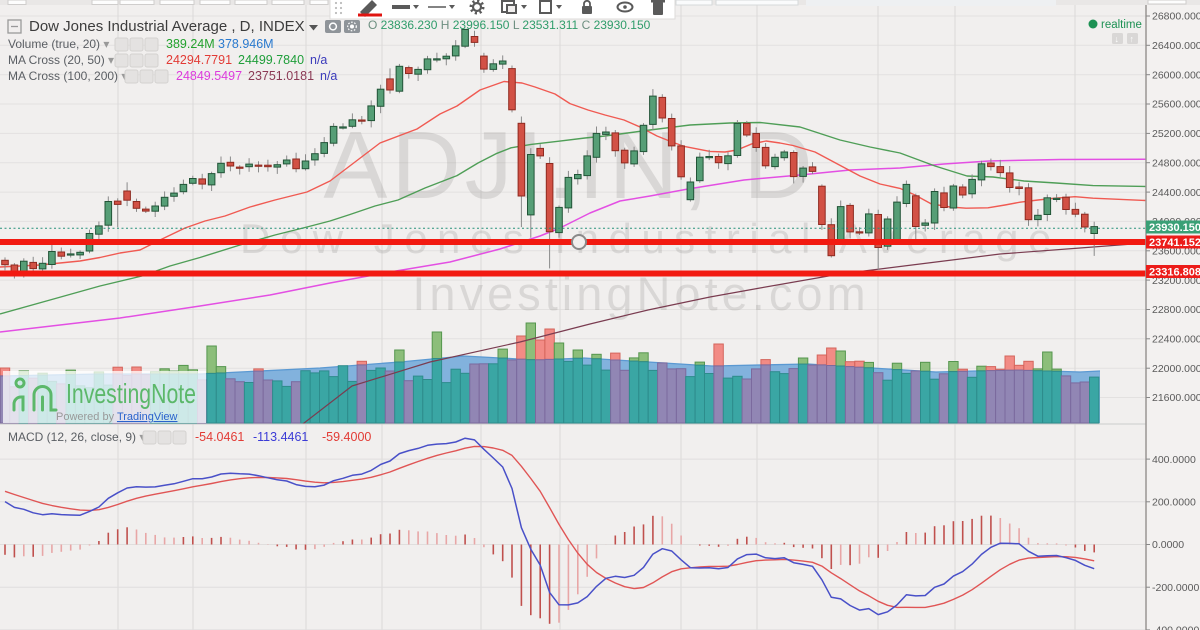  What do you see at coordinates (76, 437) in the screenshot?
I see `svg-text: MACD (12, 26, close, 9) ▾` at bounding box center [76, 437].